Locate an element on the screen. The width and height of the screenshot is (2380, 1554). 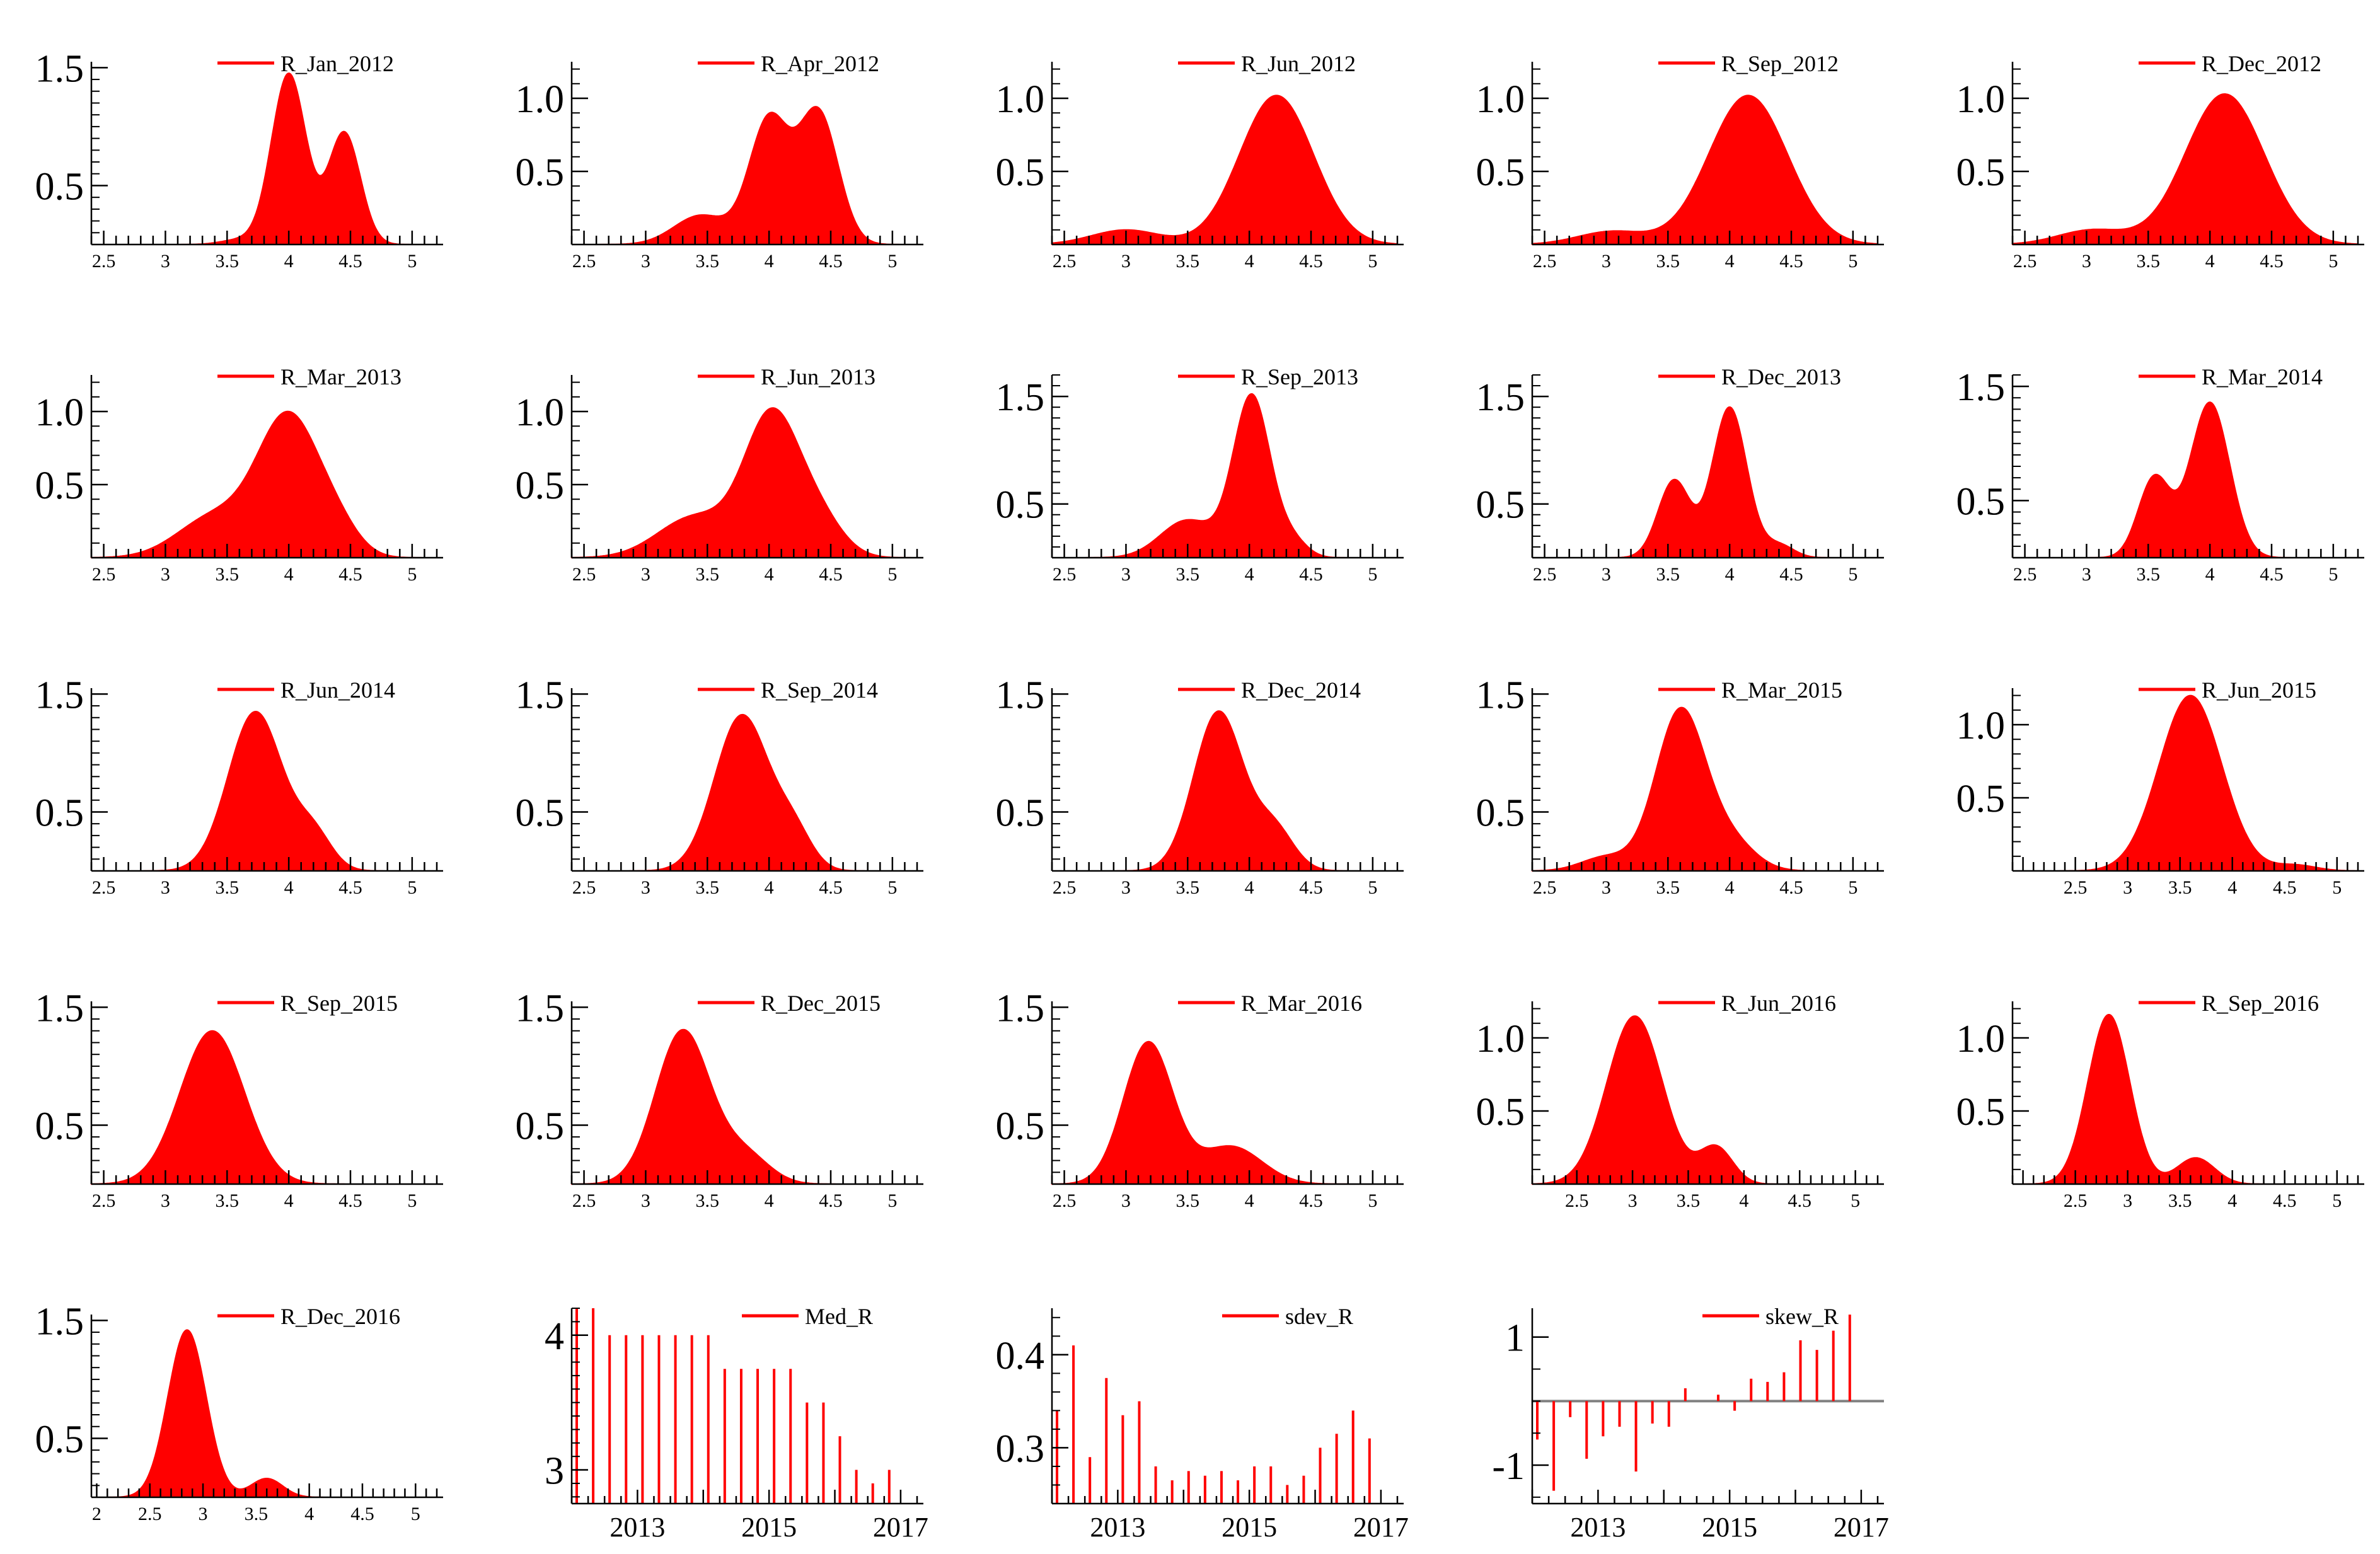
y-tick-label: 4 is located at coordinates (554, 1336).